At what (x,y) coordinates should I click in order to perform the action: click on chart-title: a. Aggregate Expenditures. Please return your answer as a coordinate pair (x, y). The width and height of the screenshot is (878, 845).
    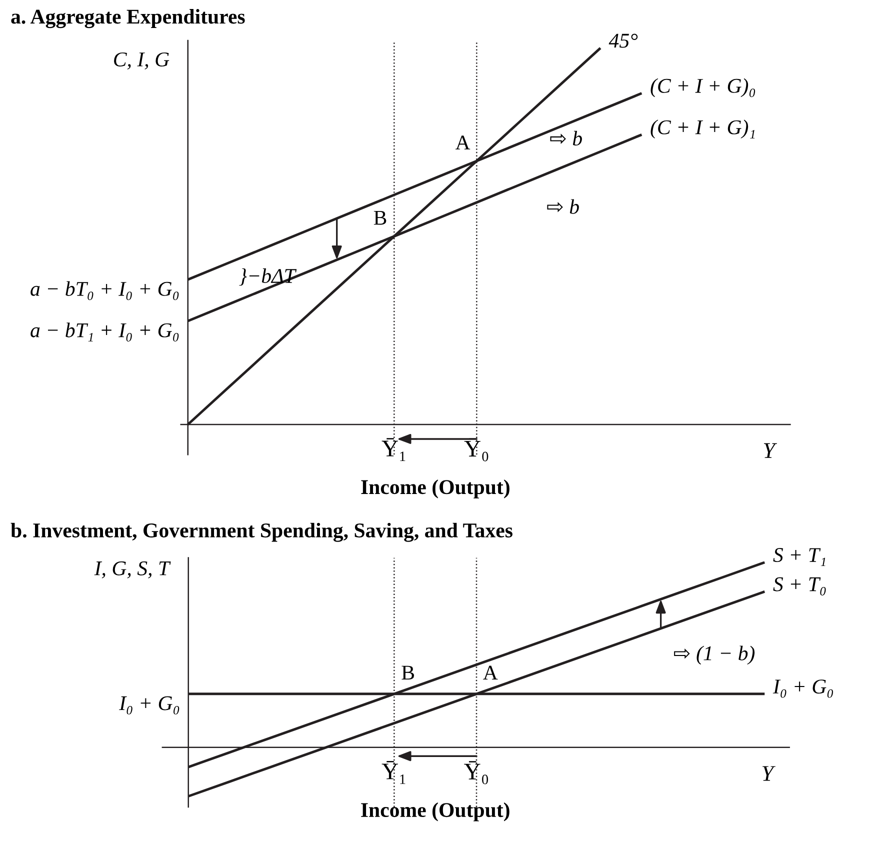
    Looking at the image, I should click on (128, 18).